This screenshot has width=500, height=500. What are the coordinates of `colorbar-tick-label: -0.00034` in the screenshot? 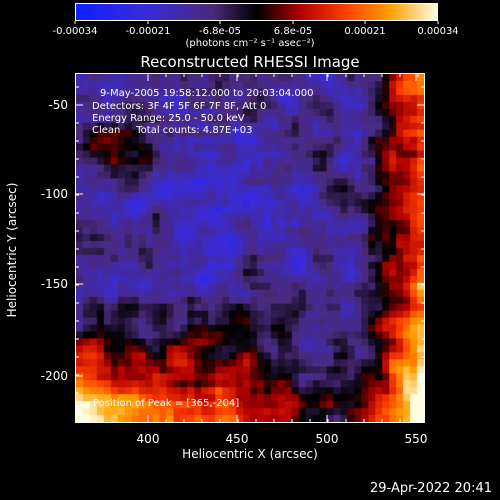 It's located at (75, 31).